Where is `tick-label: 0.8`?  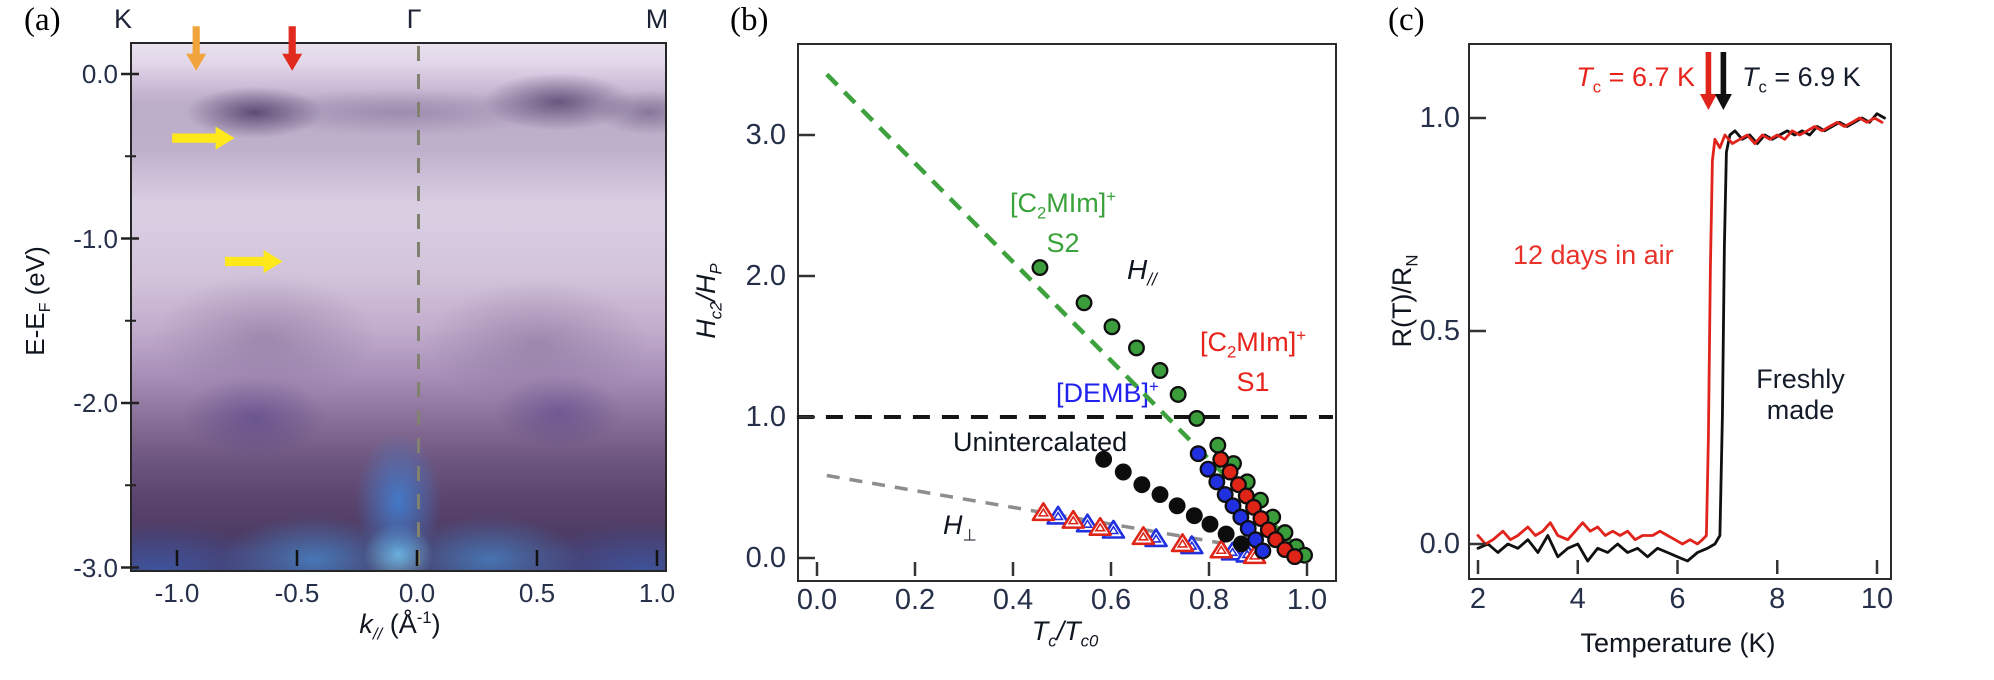
tick-label: 0.8 is located at coordinates (1209, 600).